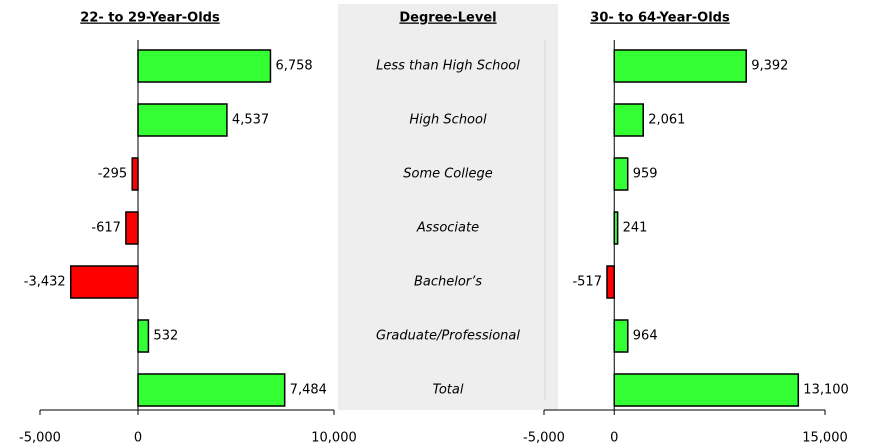 This screenshot has height=448, width=886. Describe the element at coordinates (447, 228) in the screenshot. I see `category-label: Associate` at that location.